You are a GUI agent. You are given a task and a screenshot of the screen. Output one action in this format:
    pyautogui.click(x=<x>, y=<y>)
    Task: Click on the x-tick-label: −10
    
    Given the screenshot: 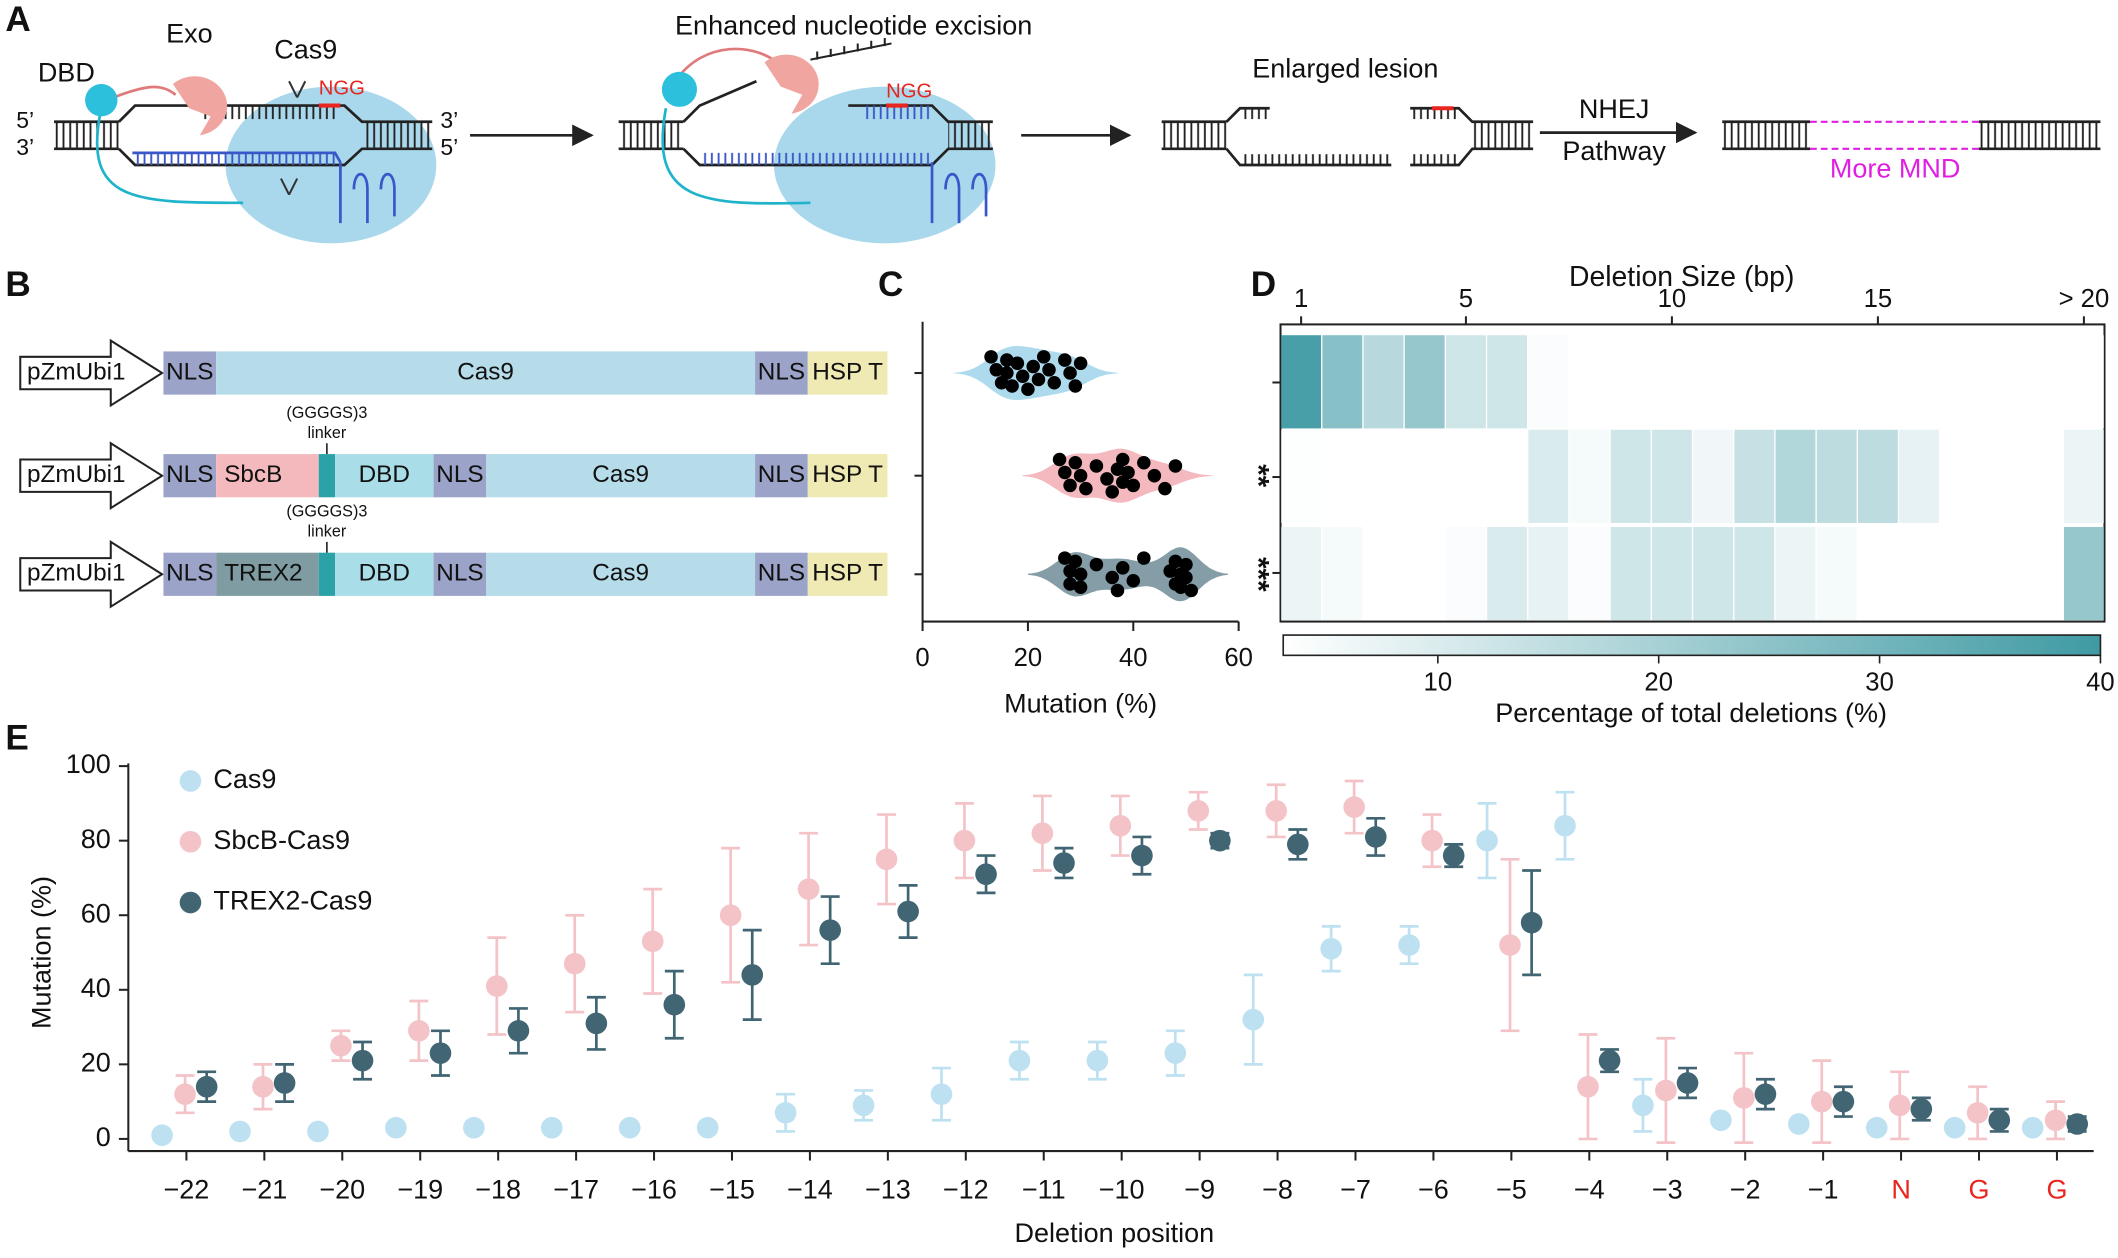 What is the action you would take?
    pyautogui.click(x=1122, y=1190)
    